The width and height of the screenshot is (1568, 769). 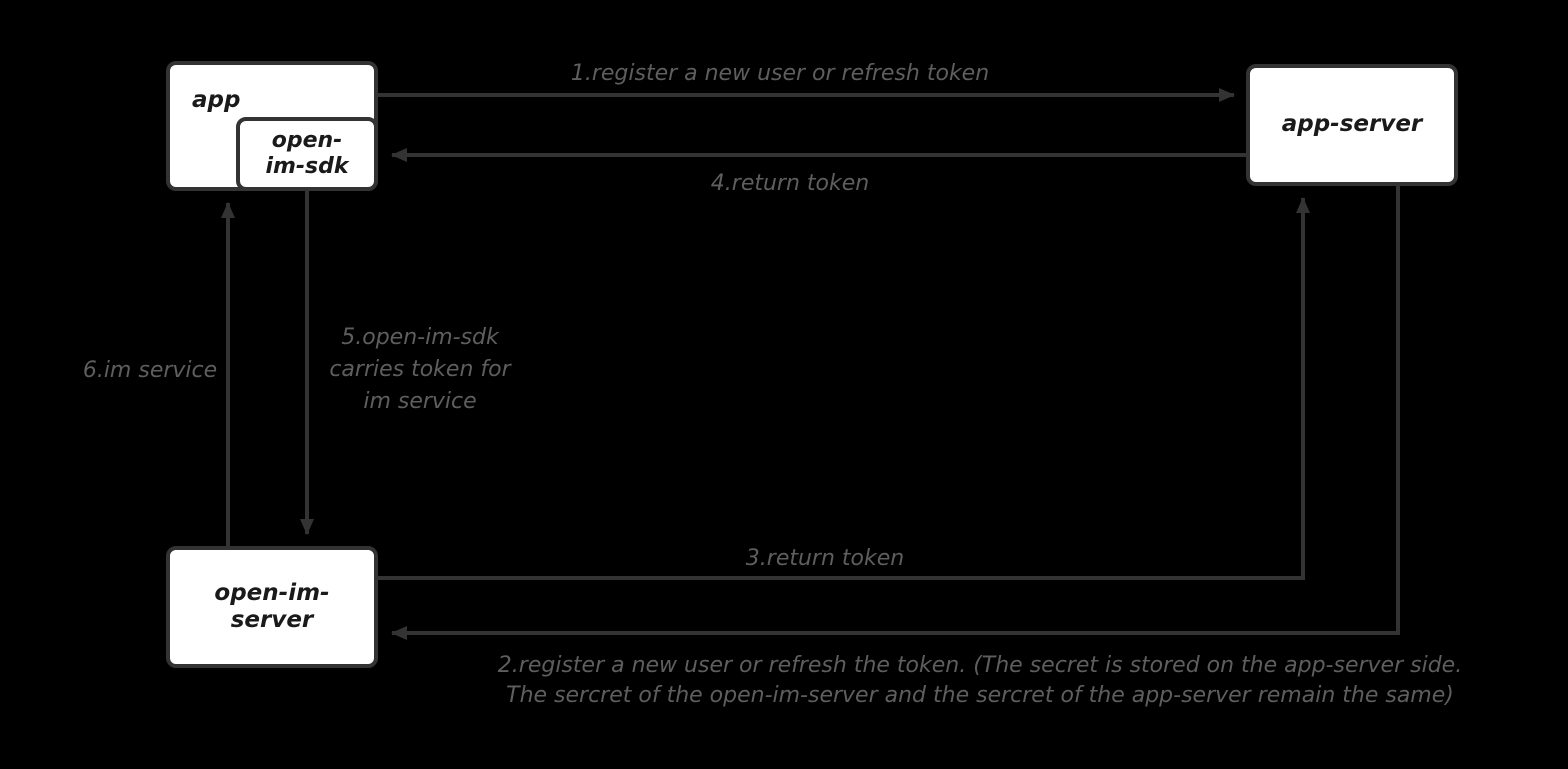 I want to click on node-open-im-server-label: open-im- server, so click(x=272, y=606).